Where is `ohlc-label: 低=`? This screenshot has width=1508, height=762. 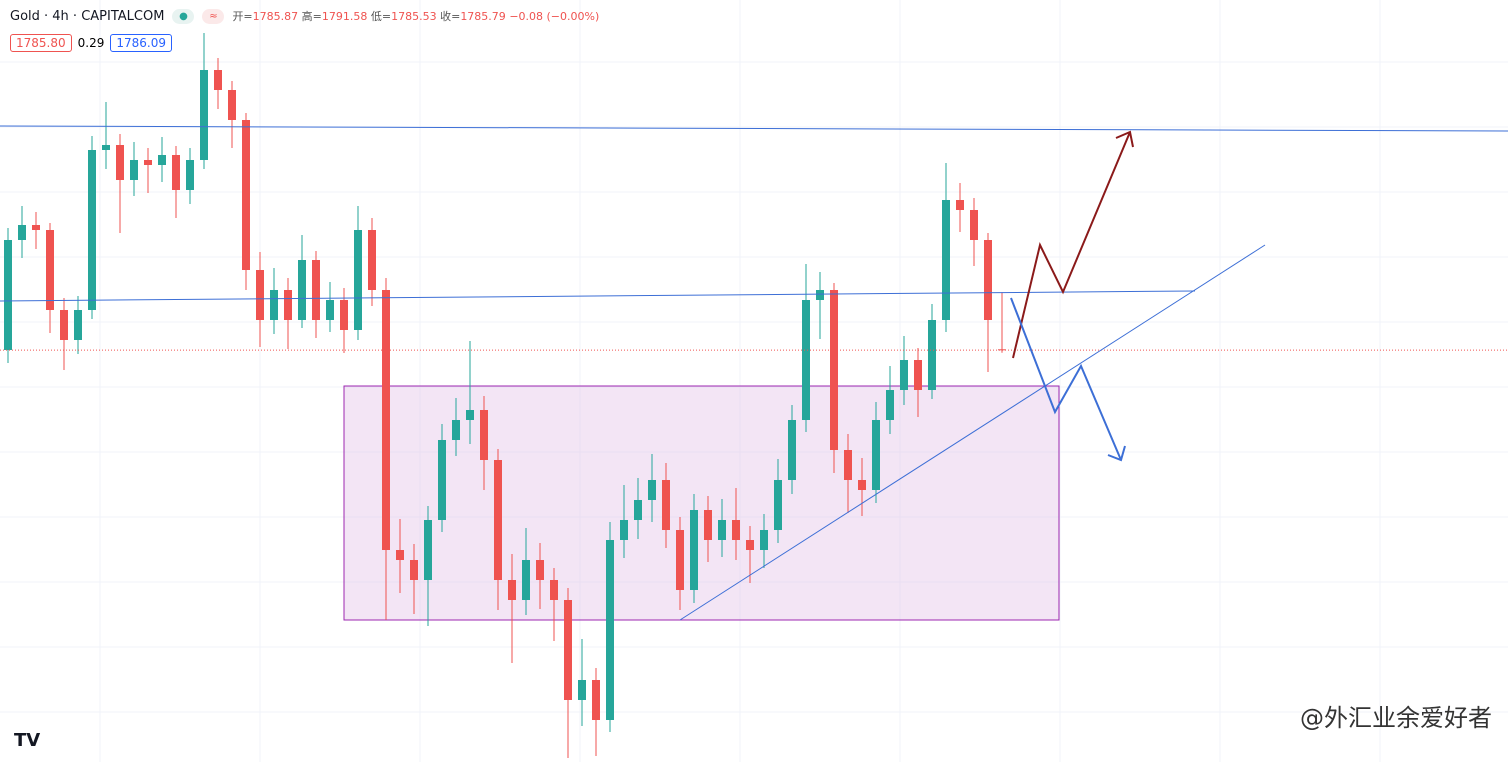 ohlc-label: 低= is located at coordinates (381, 16).